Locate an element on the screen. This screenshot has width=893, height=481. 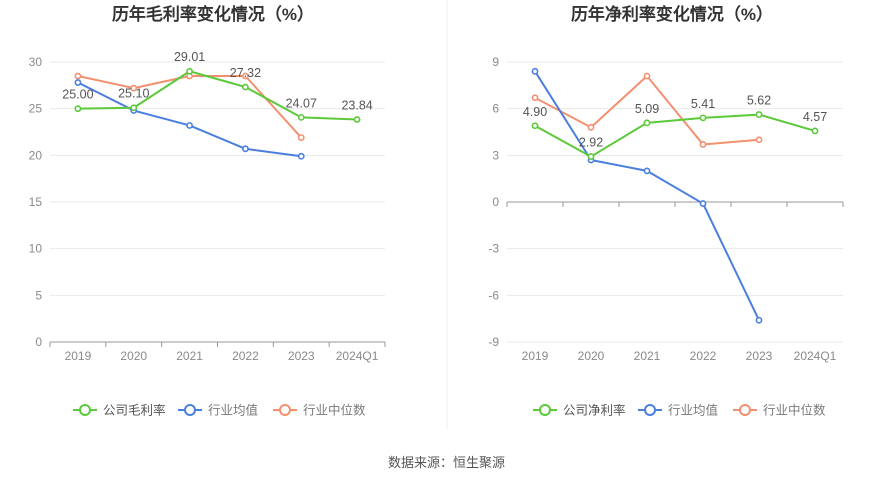
y-tick-label: -3 is located at coordinates (493, 249).